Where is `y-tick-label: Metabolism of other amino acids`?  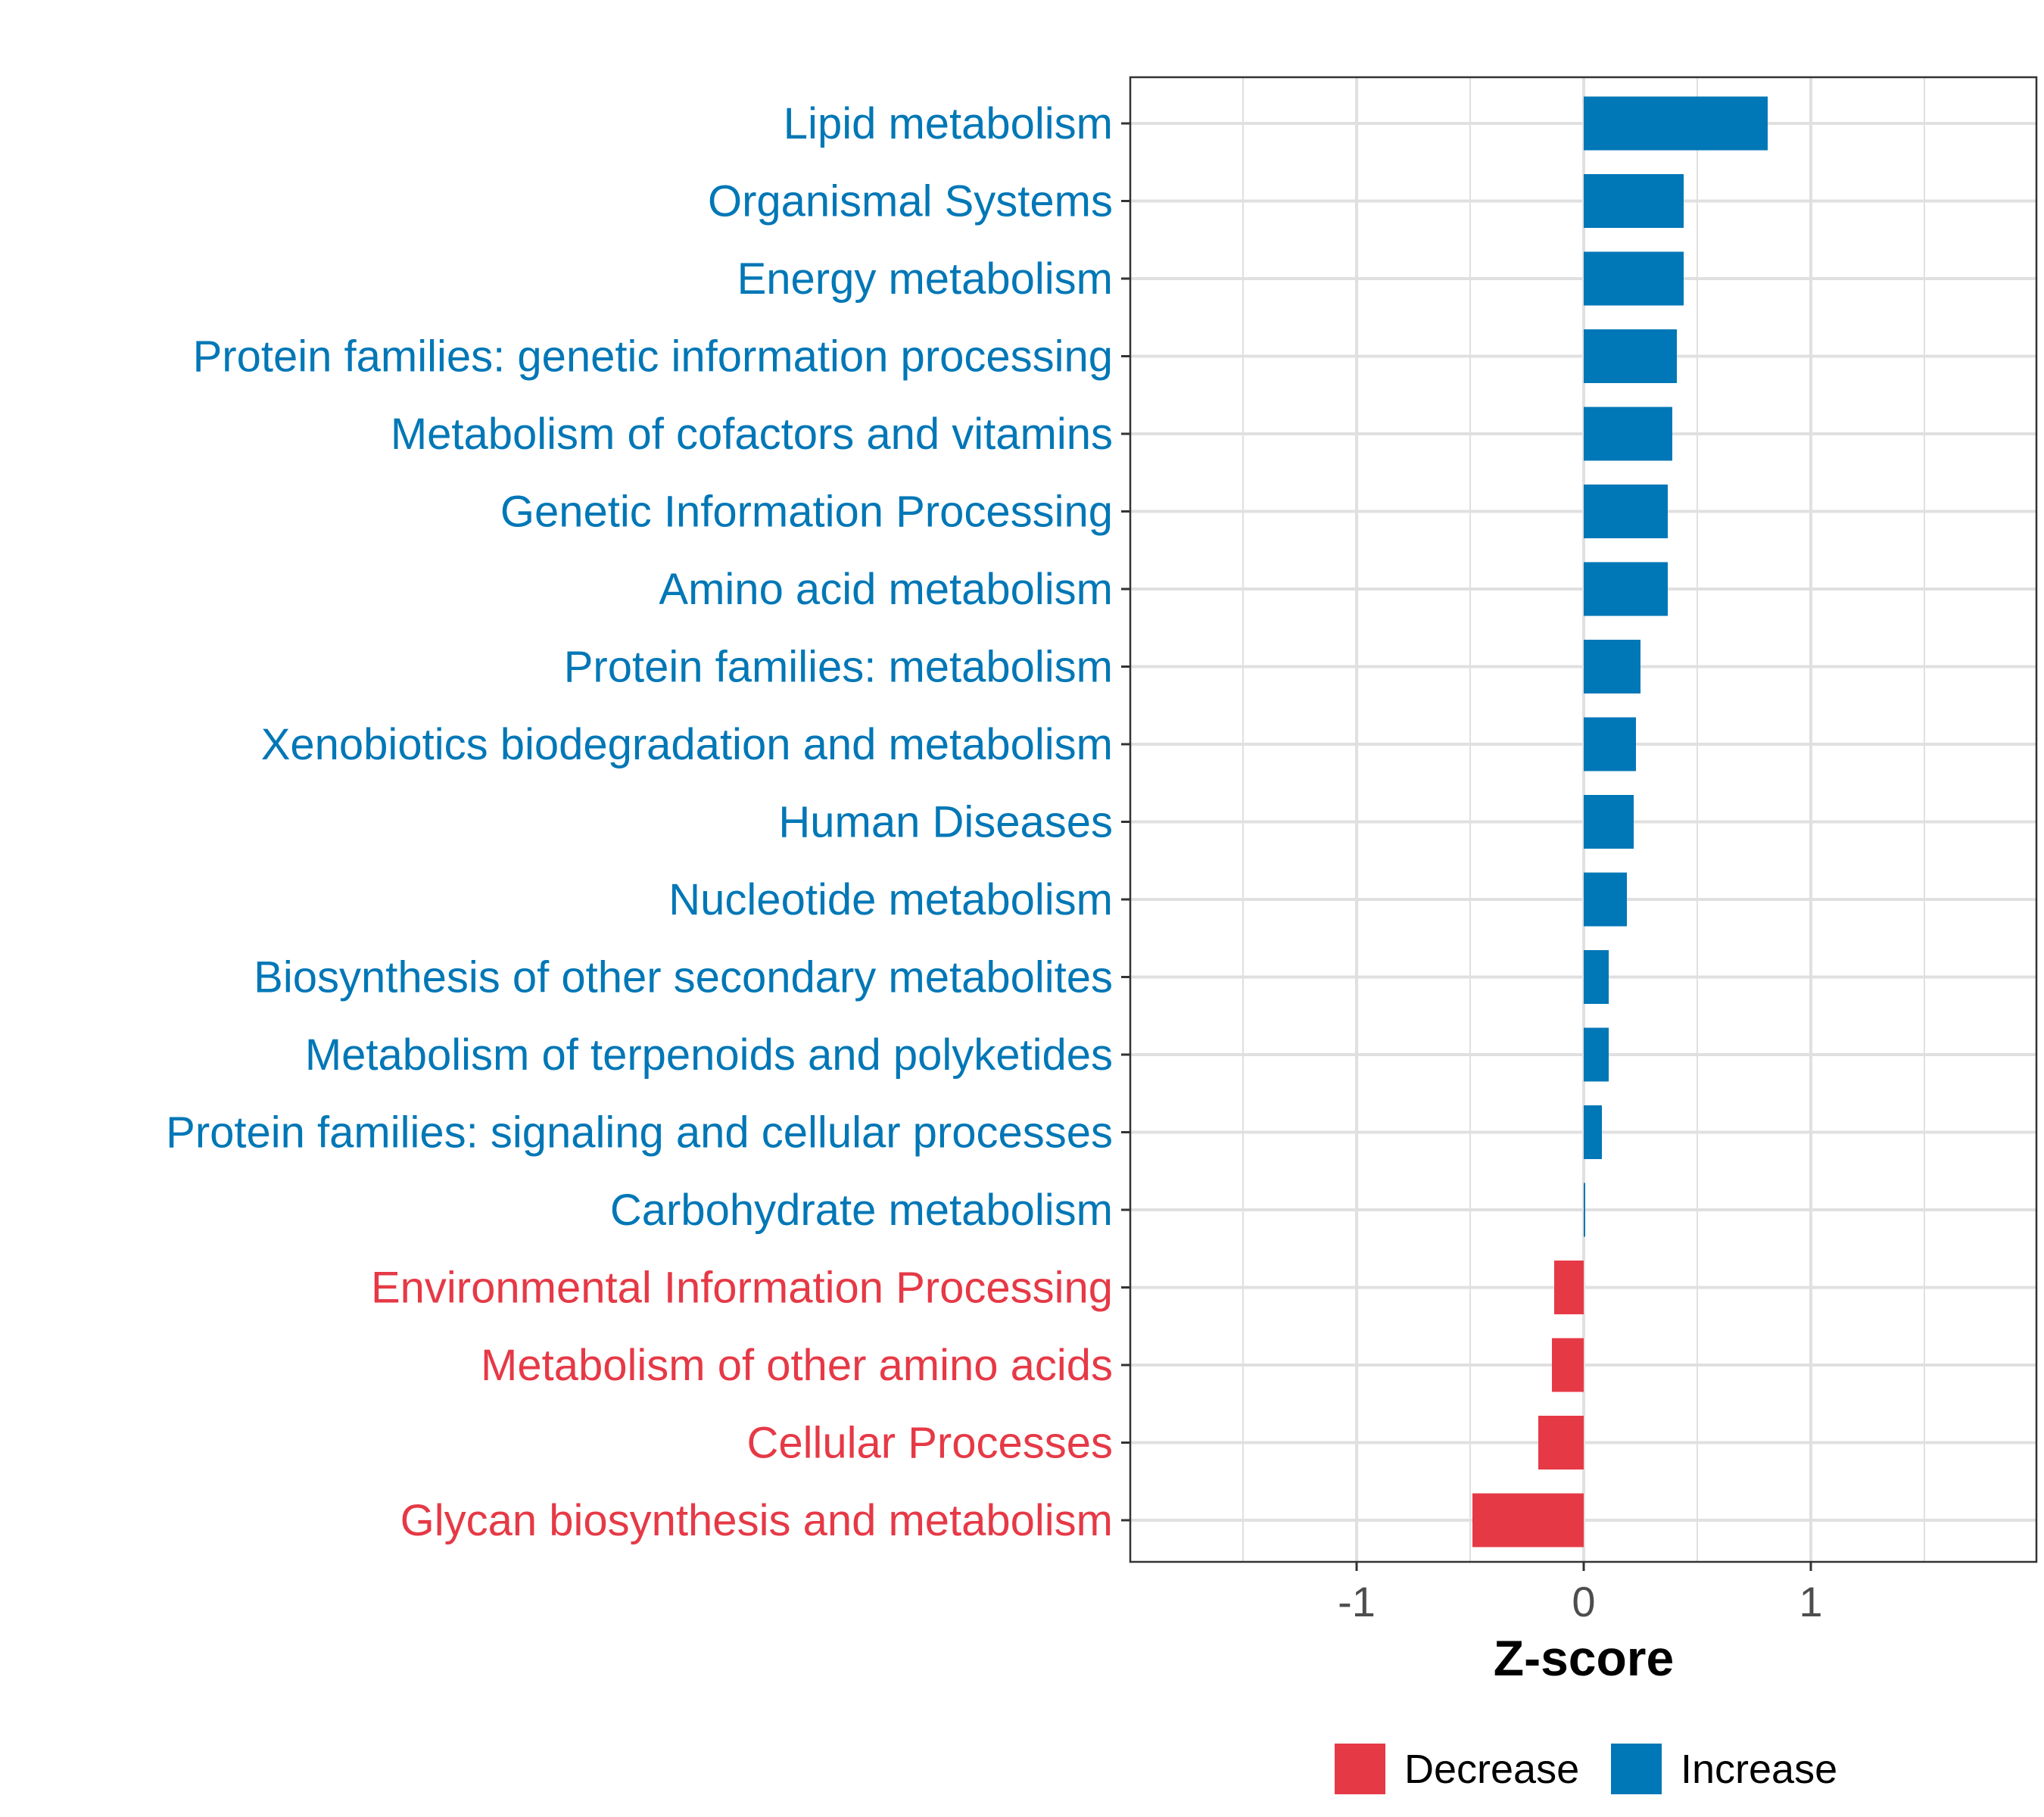
y-tick-label: Metabolism of other amino acids is located at coordinates (797, 1365).